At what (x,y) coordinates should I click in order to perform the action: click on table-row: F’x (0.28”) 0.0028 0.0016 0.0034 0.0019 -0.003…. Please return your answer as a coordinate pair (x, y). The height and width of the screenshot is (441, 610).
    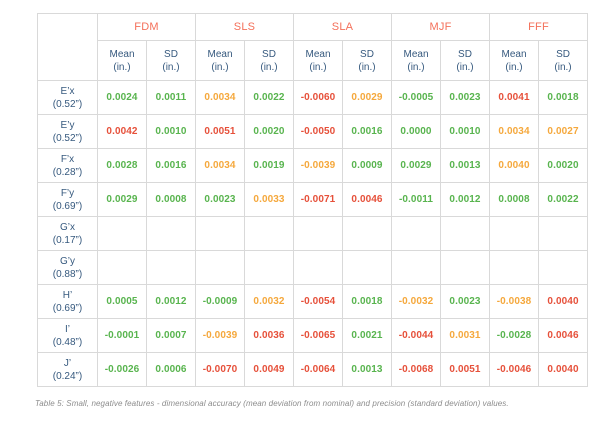
    Looking at the image, I should click on (313, 165).